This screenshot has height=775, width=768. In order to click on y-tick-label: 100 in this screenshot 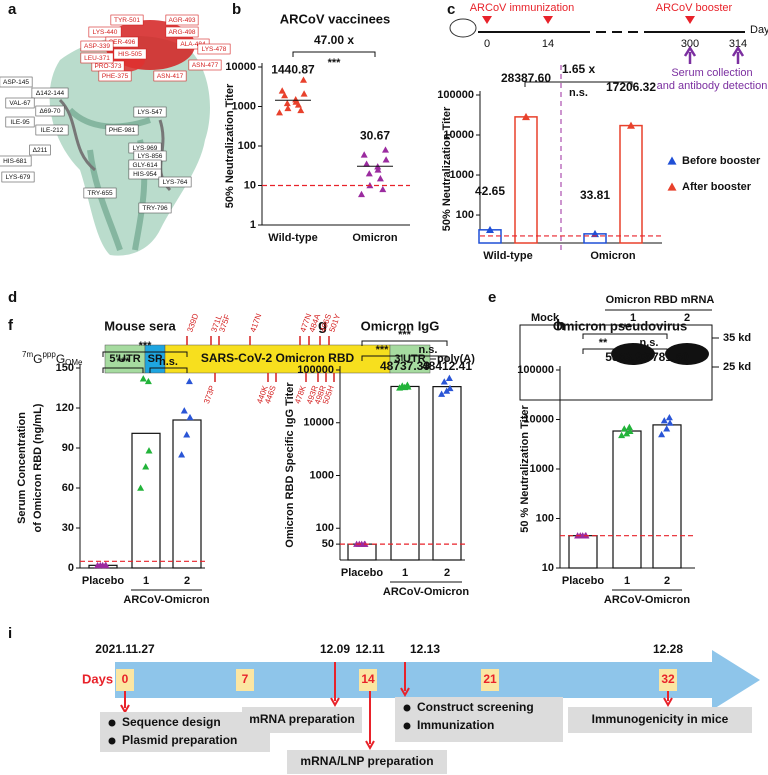, I will do `click(545, 518)`.